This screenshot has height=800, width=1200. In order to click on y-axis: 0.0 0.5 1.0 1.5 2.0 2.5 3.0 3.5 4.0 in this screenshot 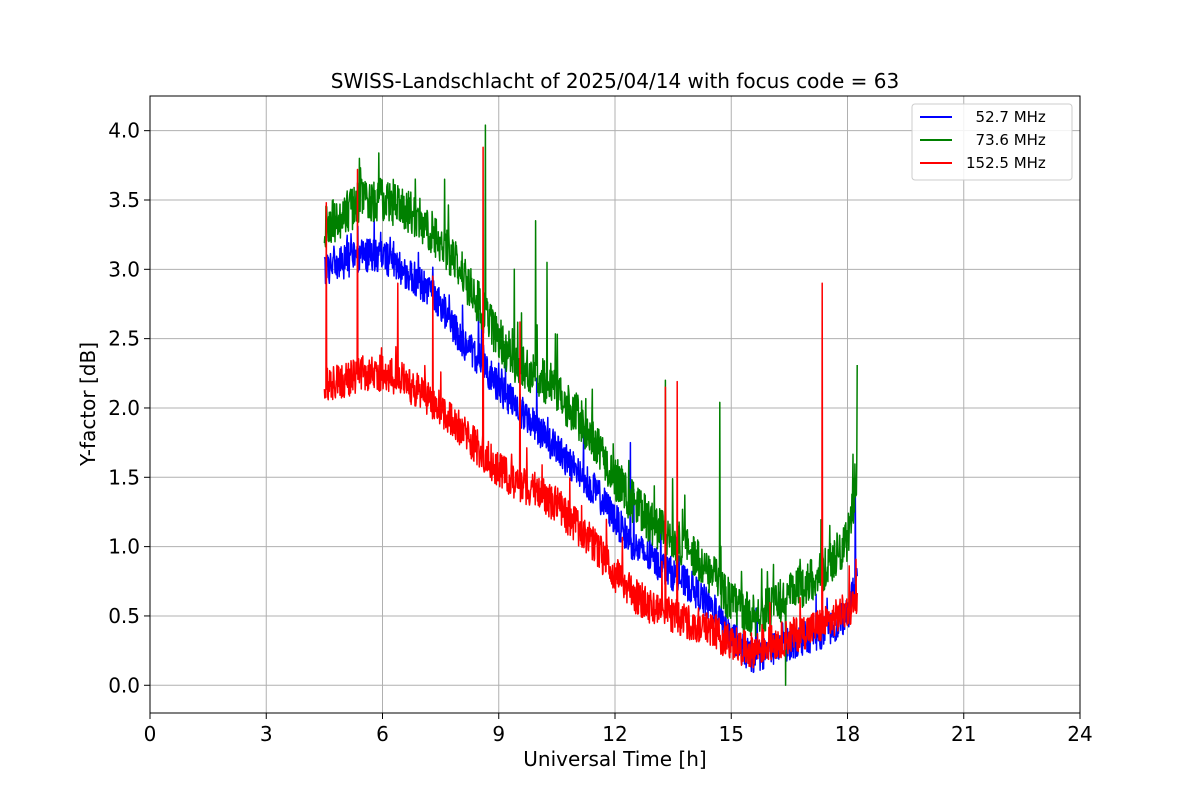, I will do `click(129, 408)`.